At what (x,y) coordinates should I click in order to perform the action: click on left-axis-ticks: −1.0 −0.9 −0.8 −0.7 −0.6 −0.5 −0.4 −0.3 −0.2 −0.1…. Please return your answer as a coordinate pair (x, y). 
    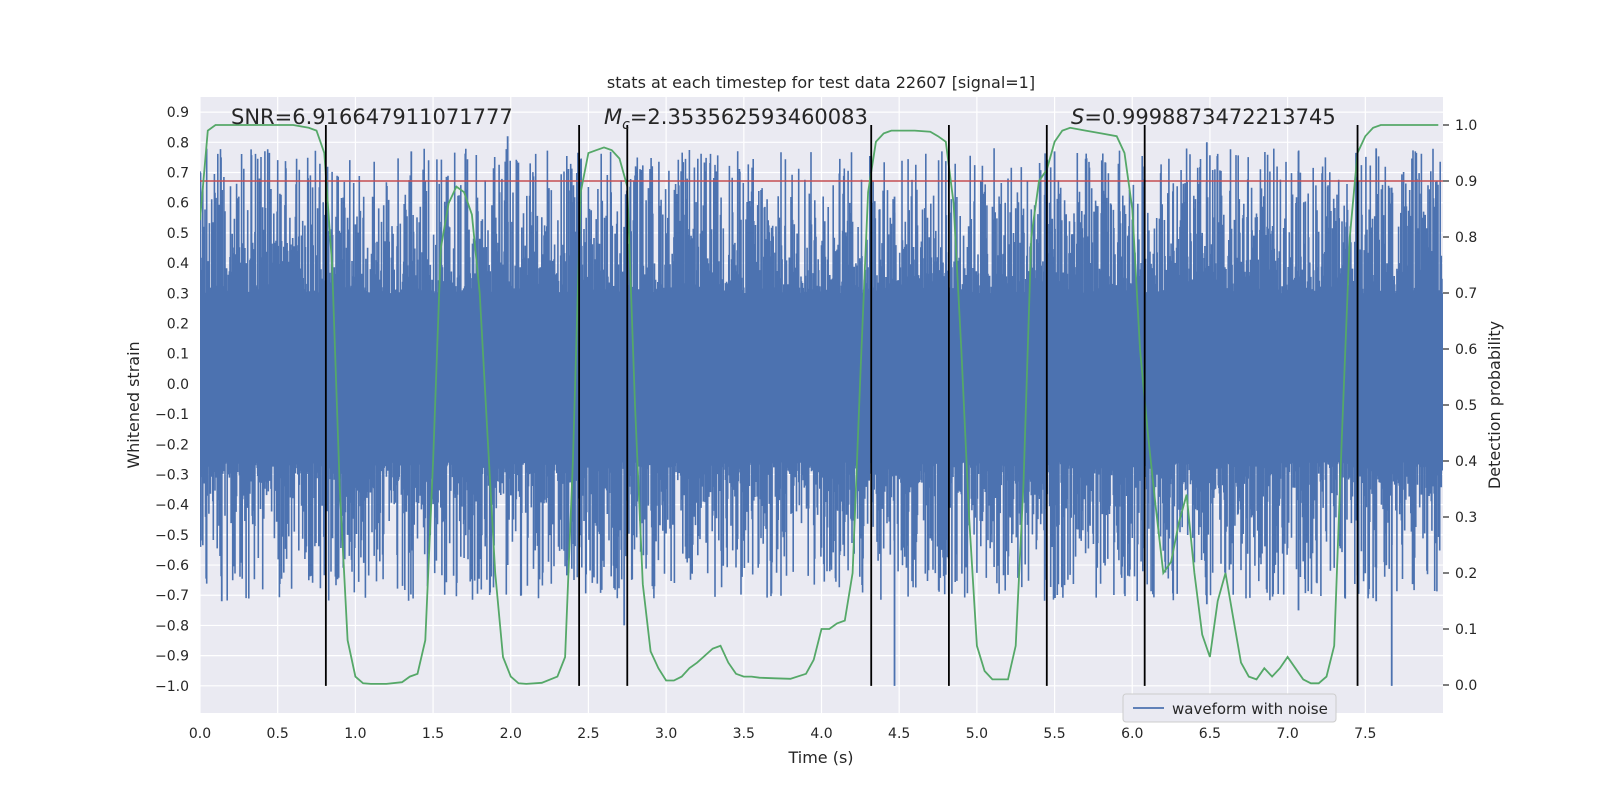
    Looking at the image, I should click on (172, 400).